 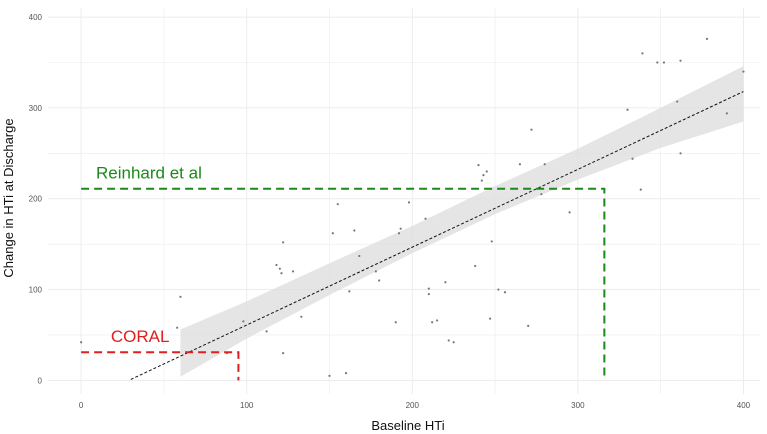 What do you see at coordinates (36, 17) in the screenshot?
I see `y-tick-label: 400` at bounding box center [36, 17].